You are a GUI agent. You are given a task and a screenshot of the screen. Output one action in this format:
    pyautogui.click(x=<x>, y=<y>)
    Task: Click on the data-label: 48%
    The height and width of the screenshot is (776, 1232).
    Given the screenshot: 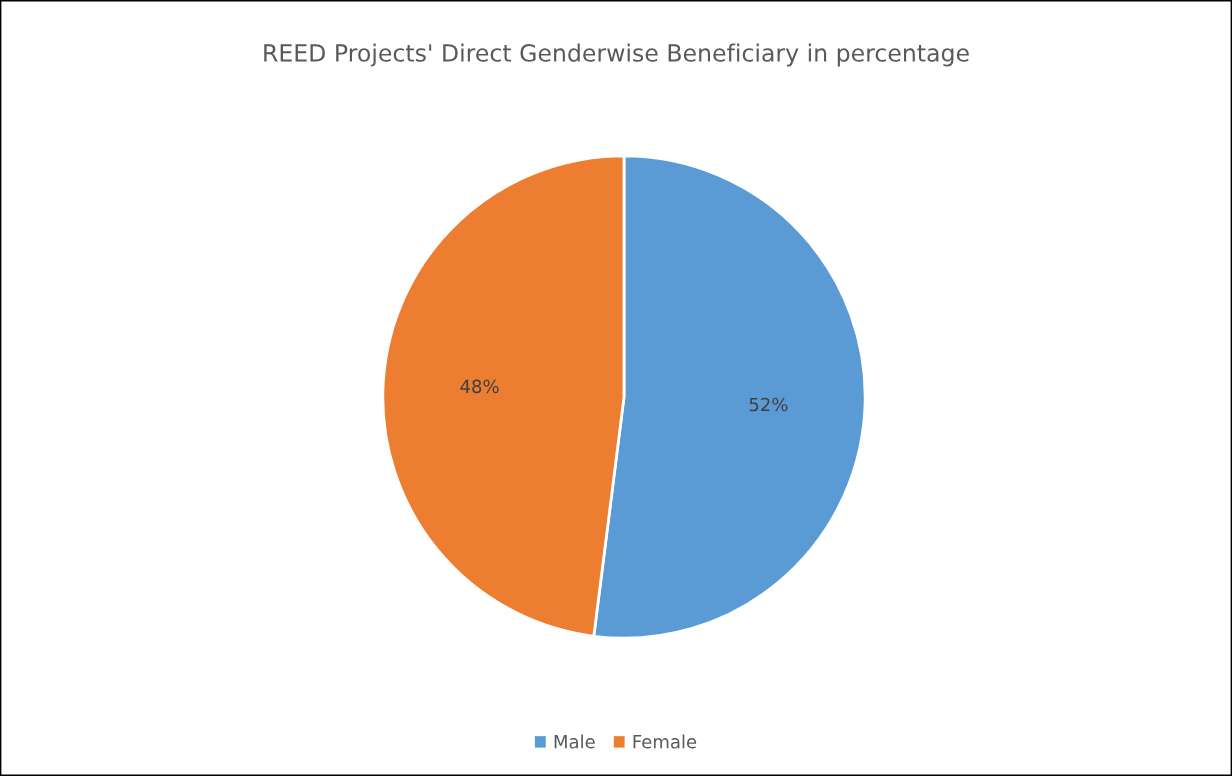 What is the action you would take?
    pyautogui.click(x=479, y=386)
    